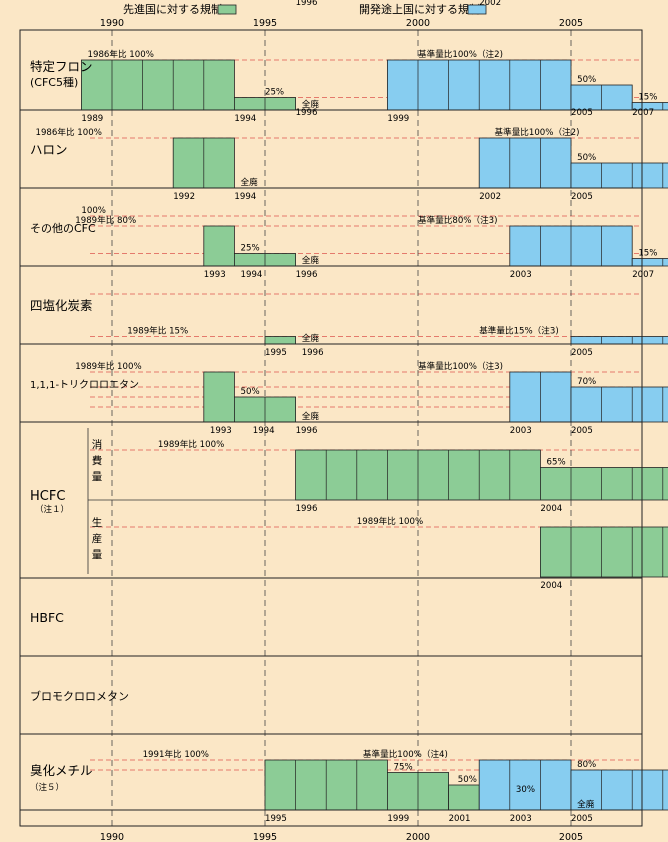 This screenshot has height=842, width=668. Describe the element at coordinates (398, 819) in the screenshot. I see `row-8-label-9: 1999` at that location.